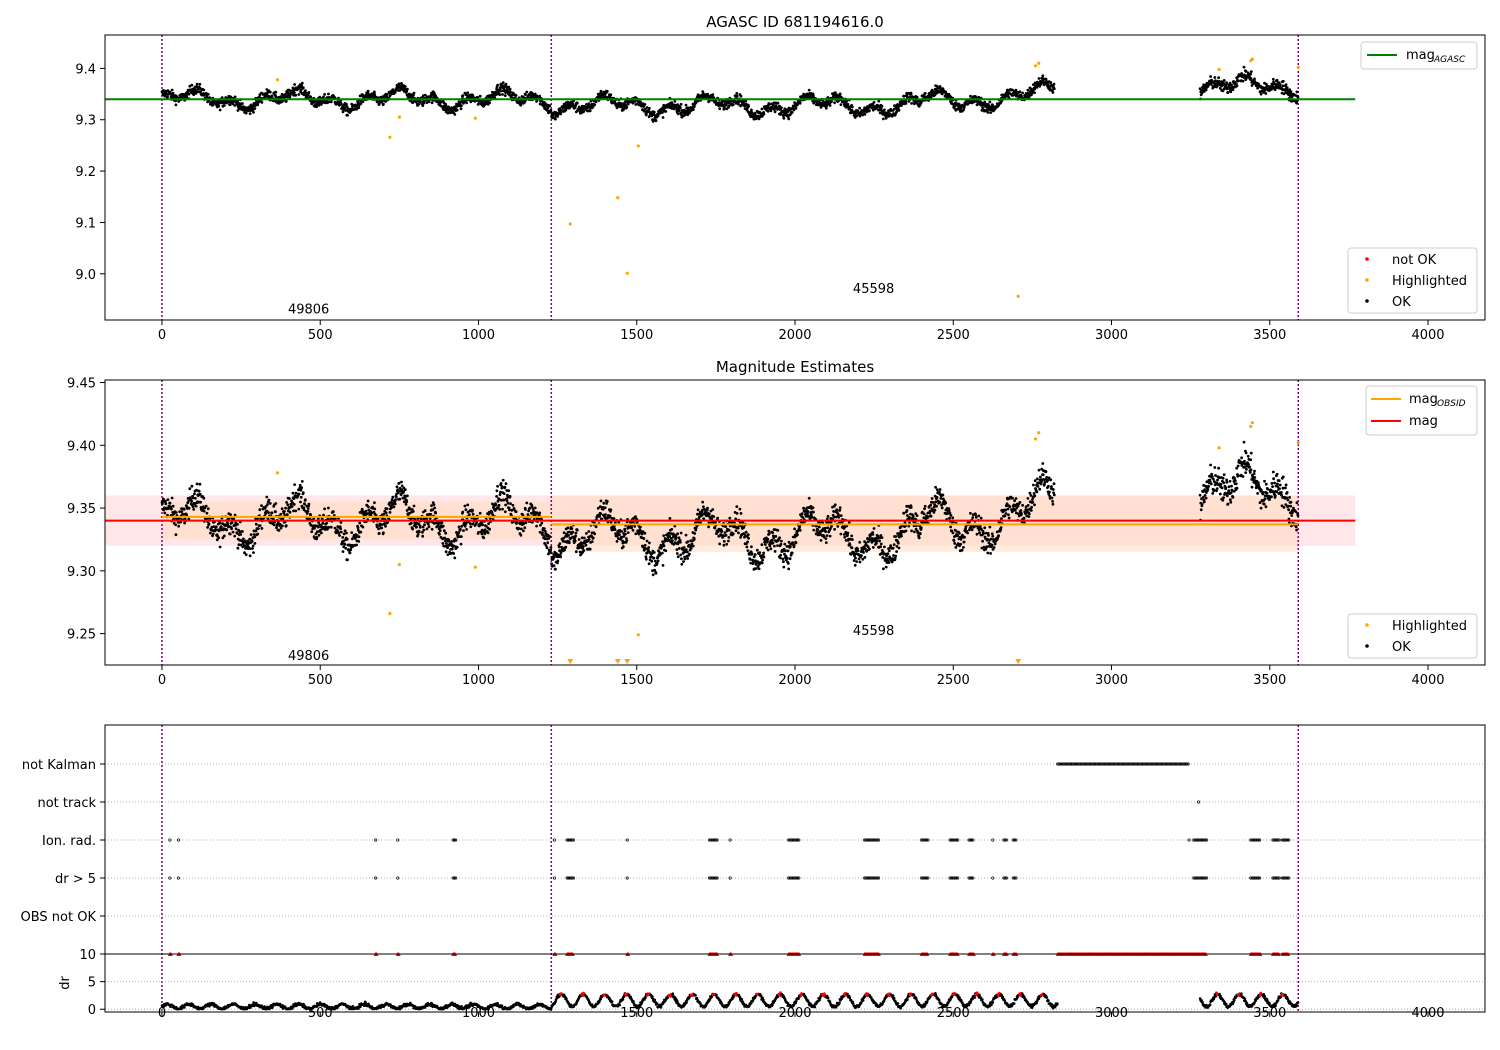  What do you see at coordinates (1367, 301) in the screenshot?
I see `legend-status-marker` at bounding box center [1367, 301].